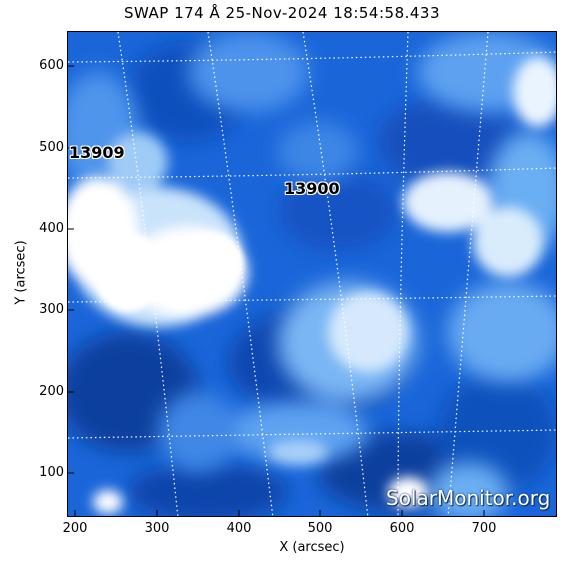  I want to click on watermark: SolarMonitor.org, so click(468, 498).